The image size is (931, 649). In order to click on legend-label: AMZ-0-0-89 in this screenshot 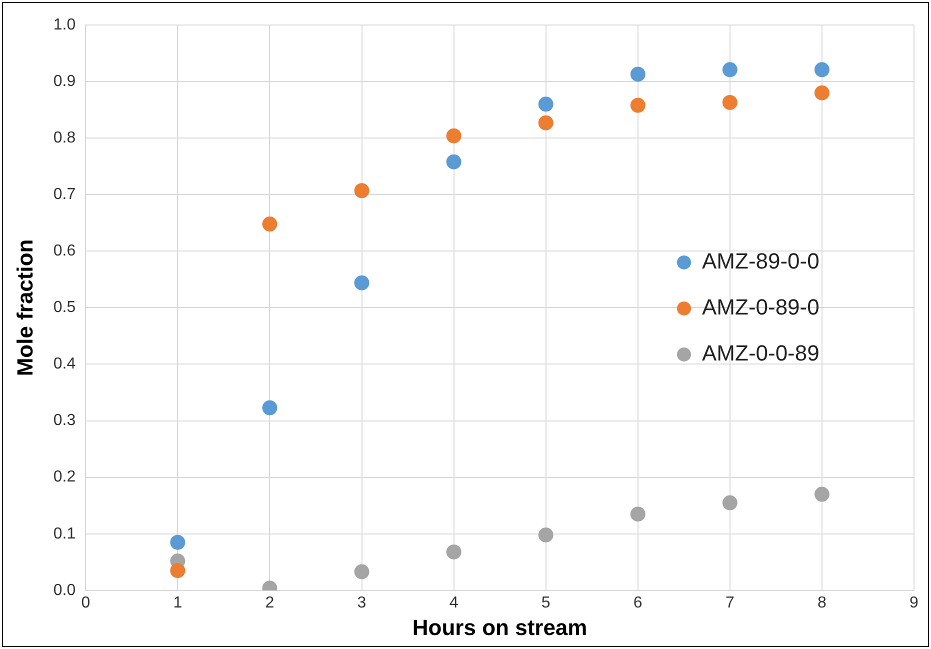, I will do `click(761, 353)`.